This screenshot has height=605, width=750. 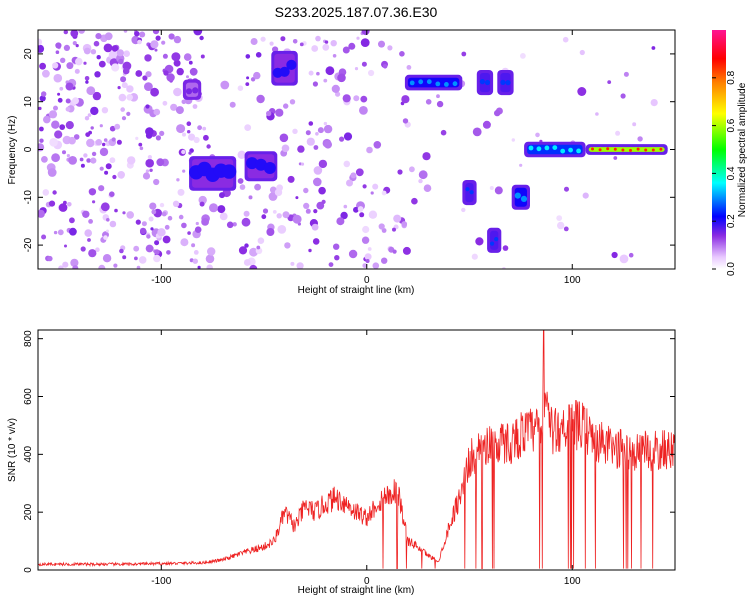 What do you see at coordinates (742, 149) in the screenshot?
I see `colorbar-label: Normalized spectral amplitude` at bounding box center [742, 149].